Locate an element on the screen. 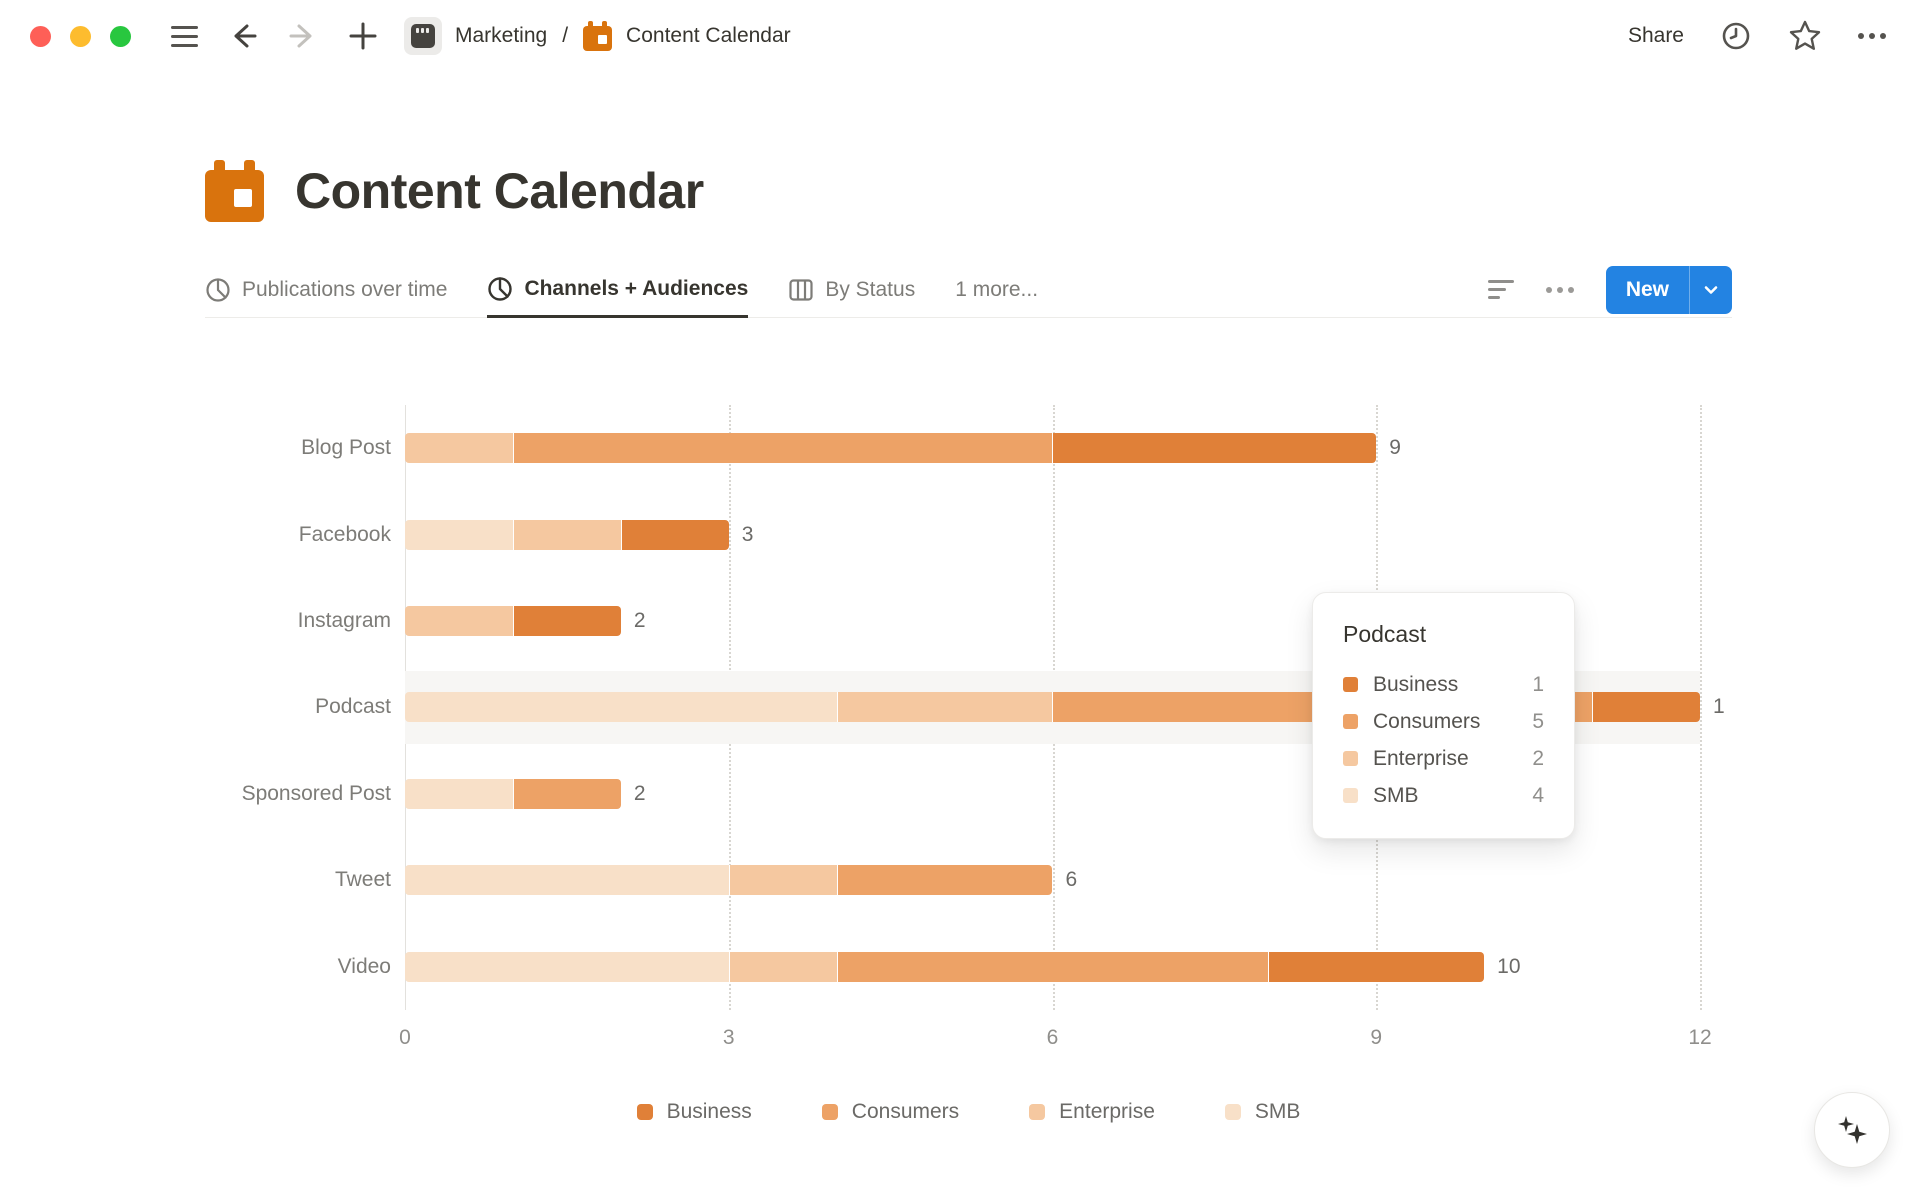 This screenshot has width=1920, height=1200. page-title: Content Calendar is located at coordinates (499, 191).